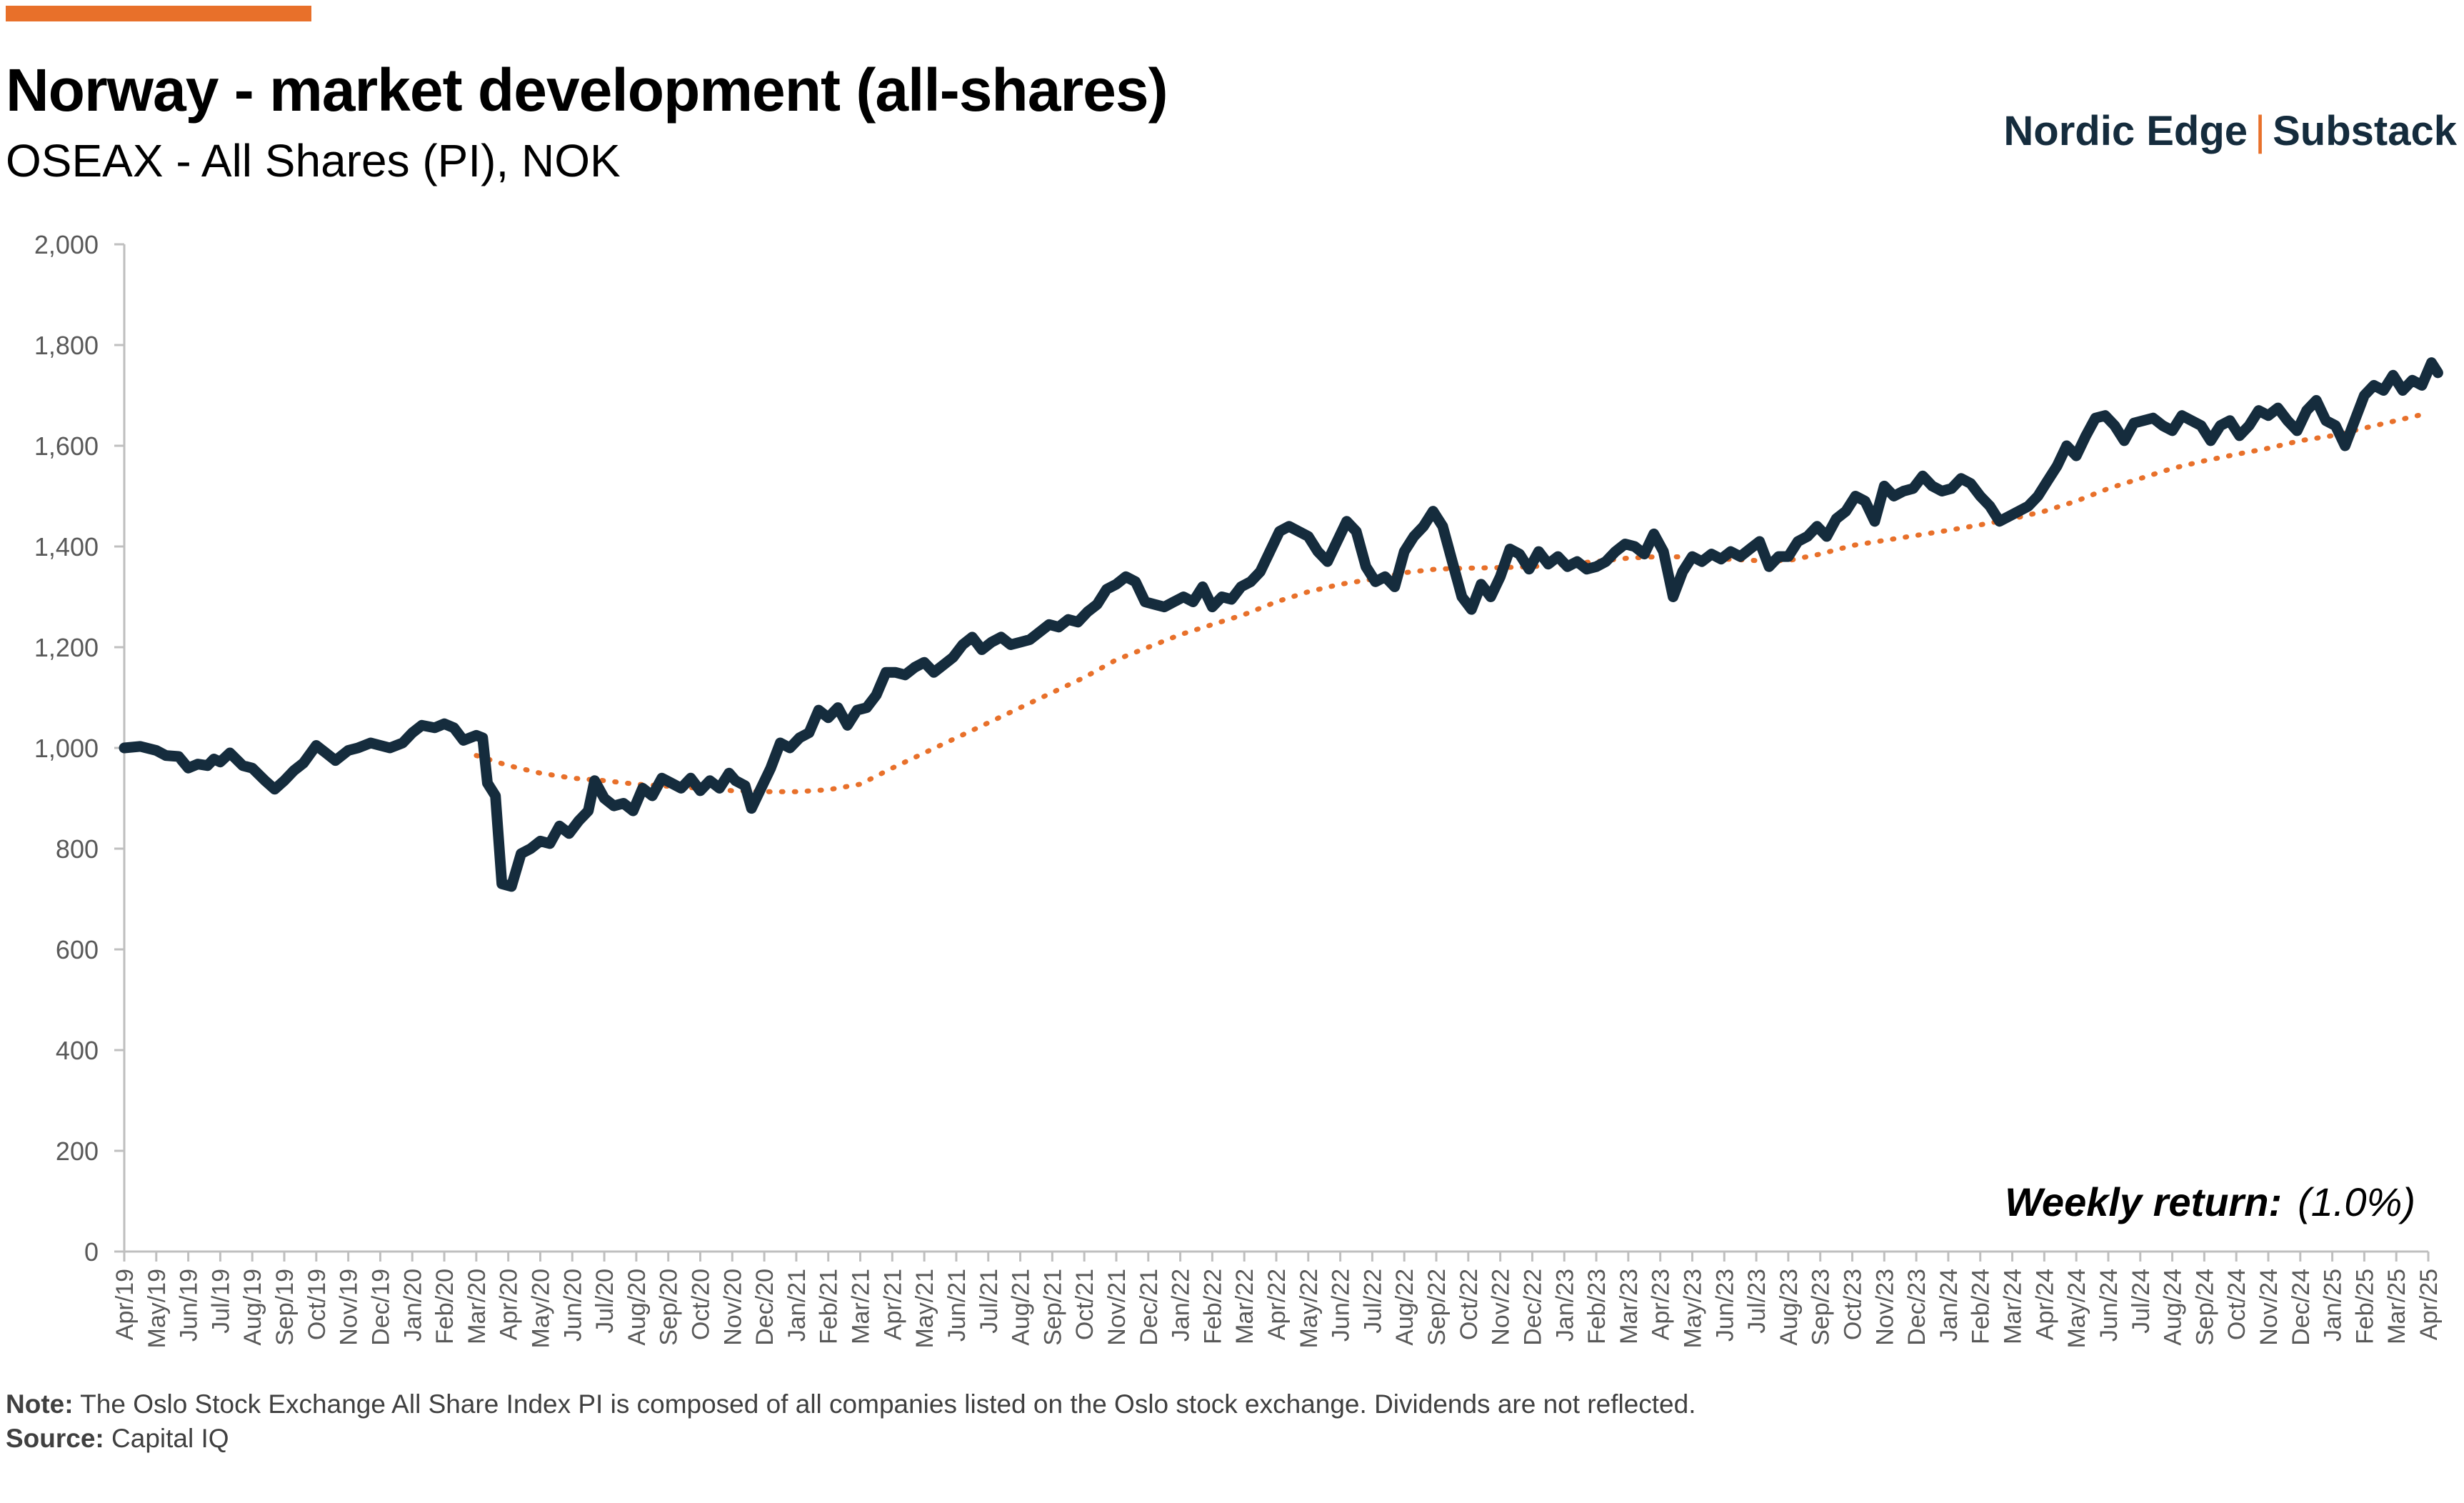  I want to click on x-tick-label: Jun/24, so click(2109, 1305).